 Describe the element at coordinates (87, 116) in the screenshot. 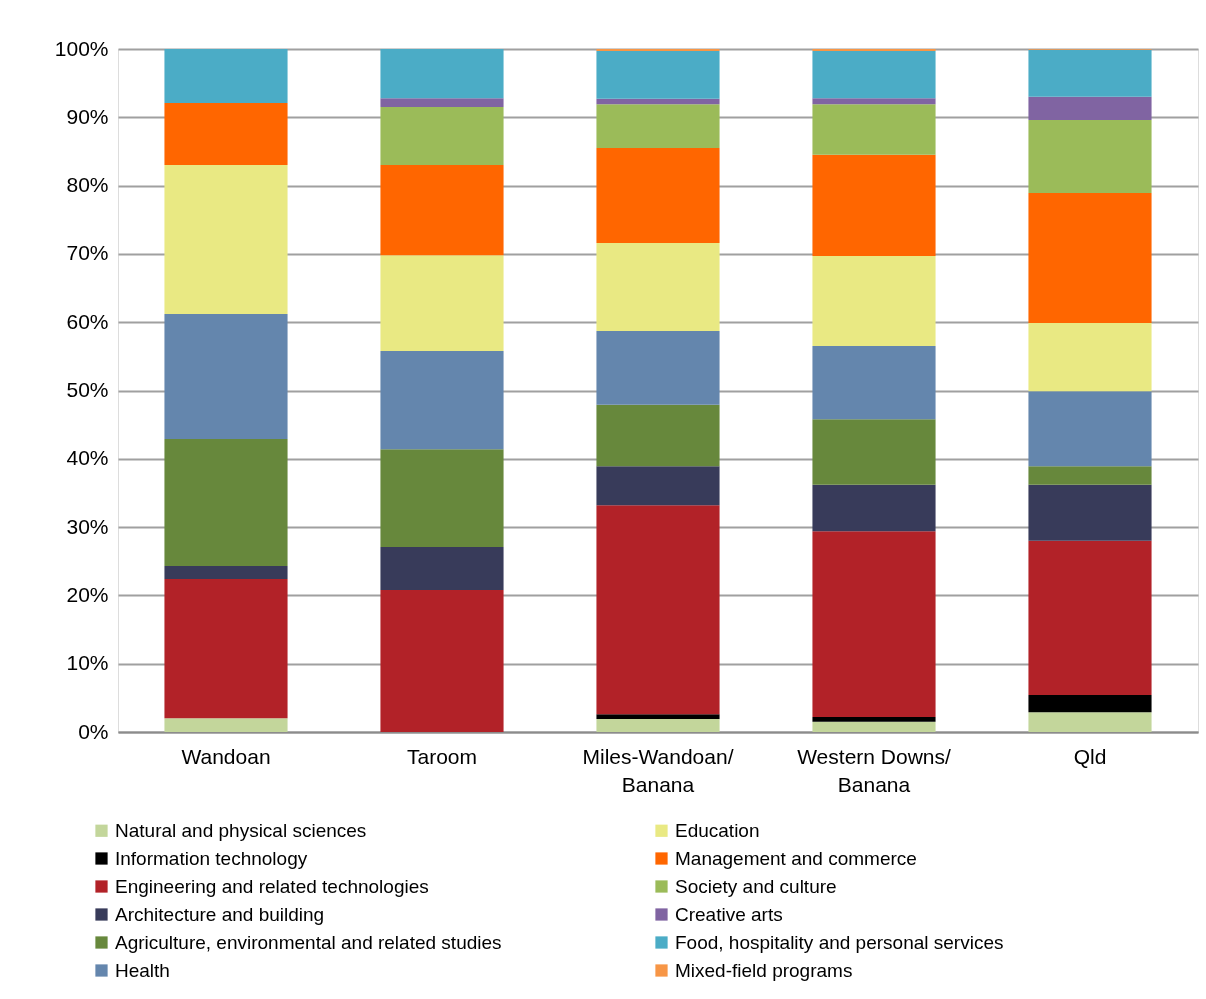

I see `y-tick-label: 90%` at that location.